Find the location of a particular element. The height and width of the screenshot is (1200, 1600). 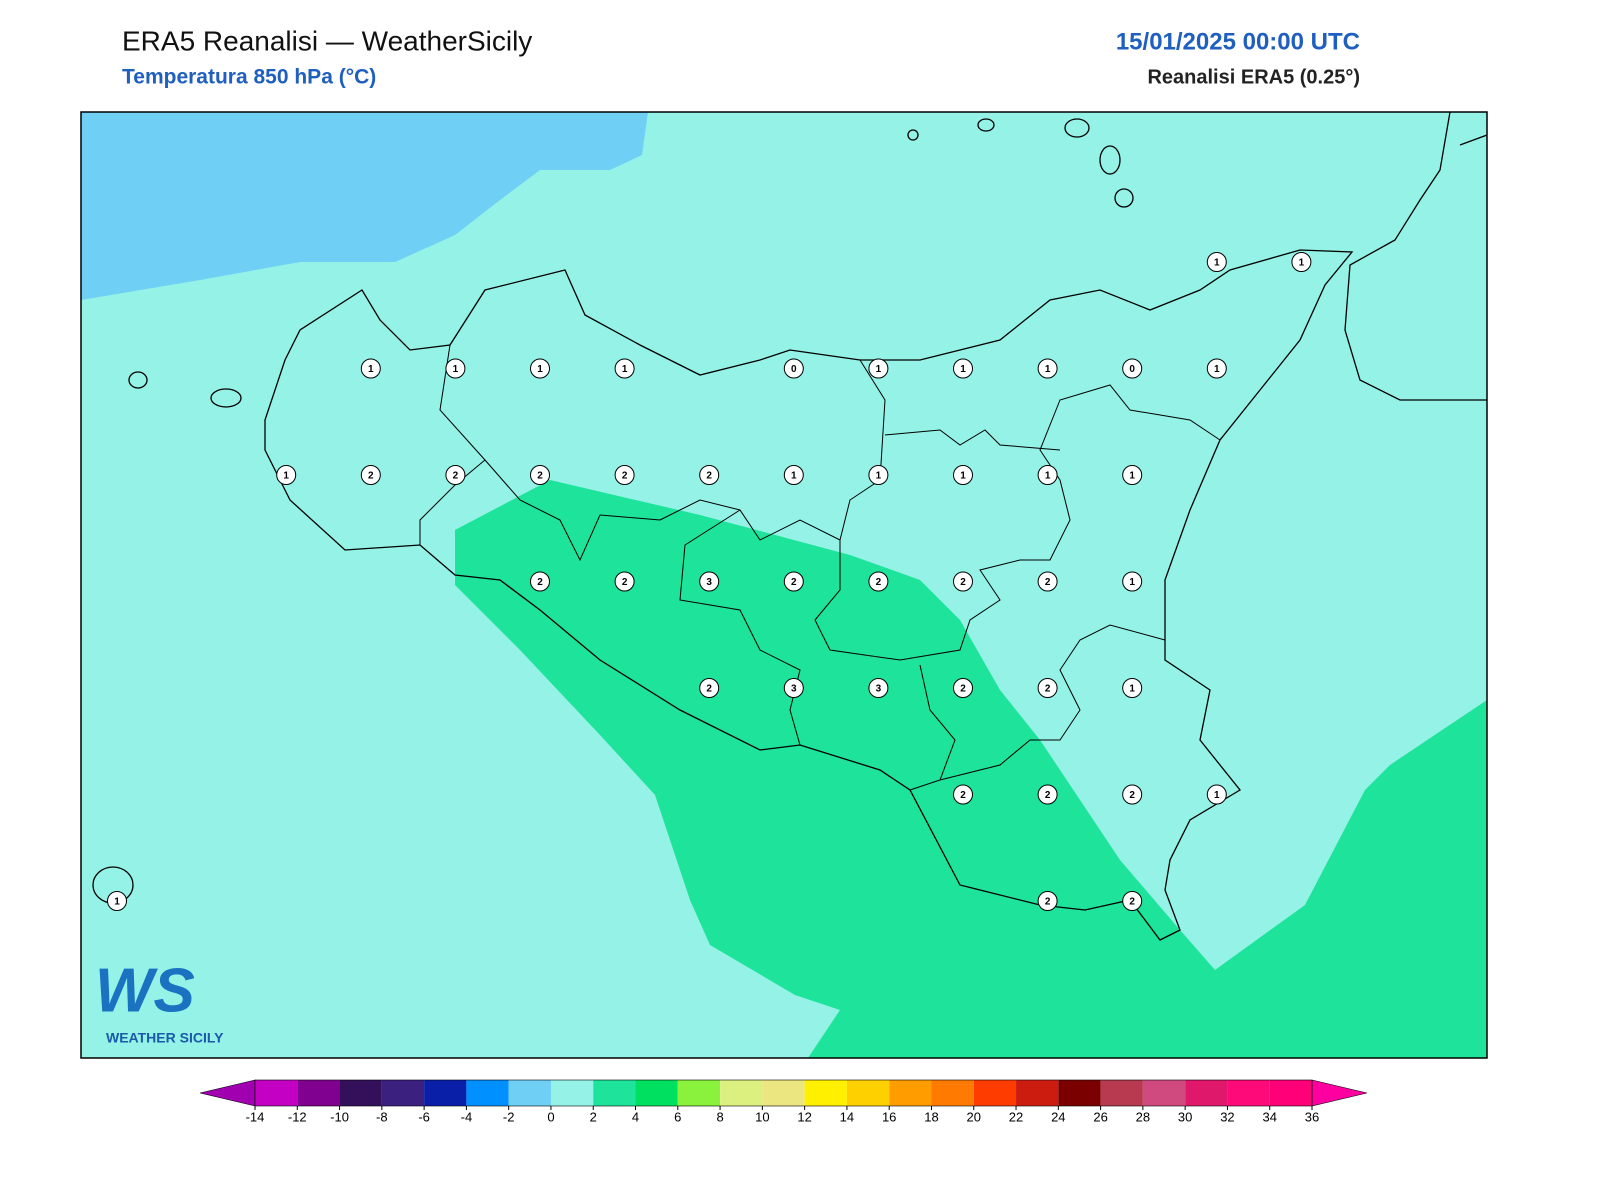

colorbar-tick-label: -12 is located at coordinates (297, 1116).